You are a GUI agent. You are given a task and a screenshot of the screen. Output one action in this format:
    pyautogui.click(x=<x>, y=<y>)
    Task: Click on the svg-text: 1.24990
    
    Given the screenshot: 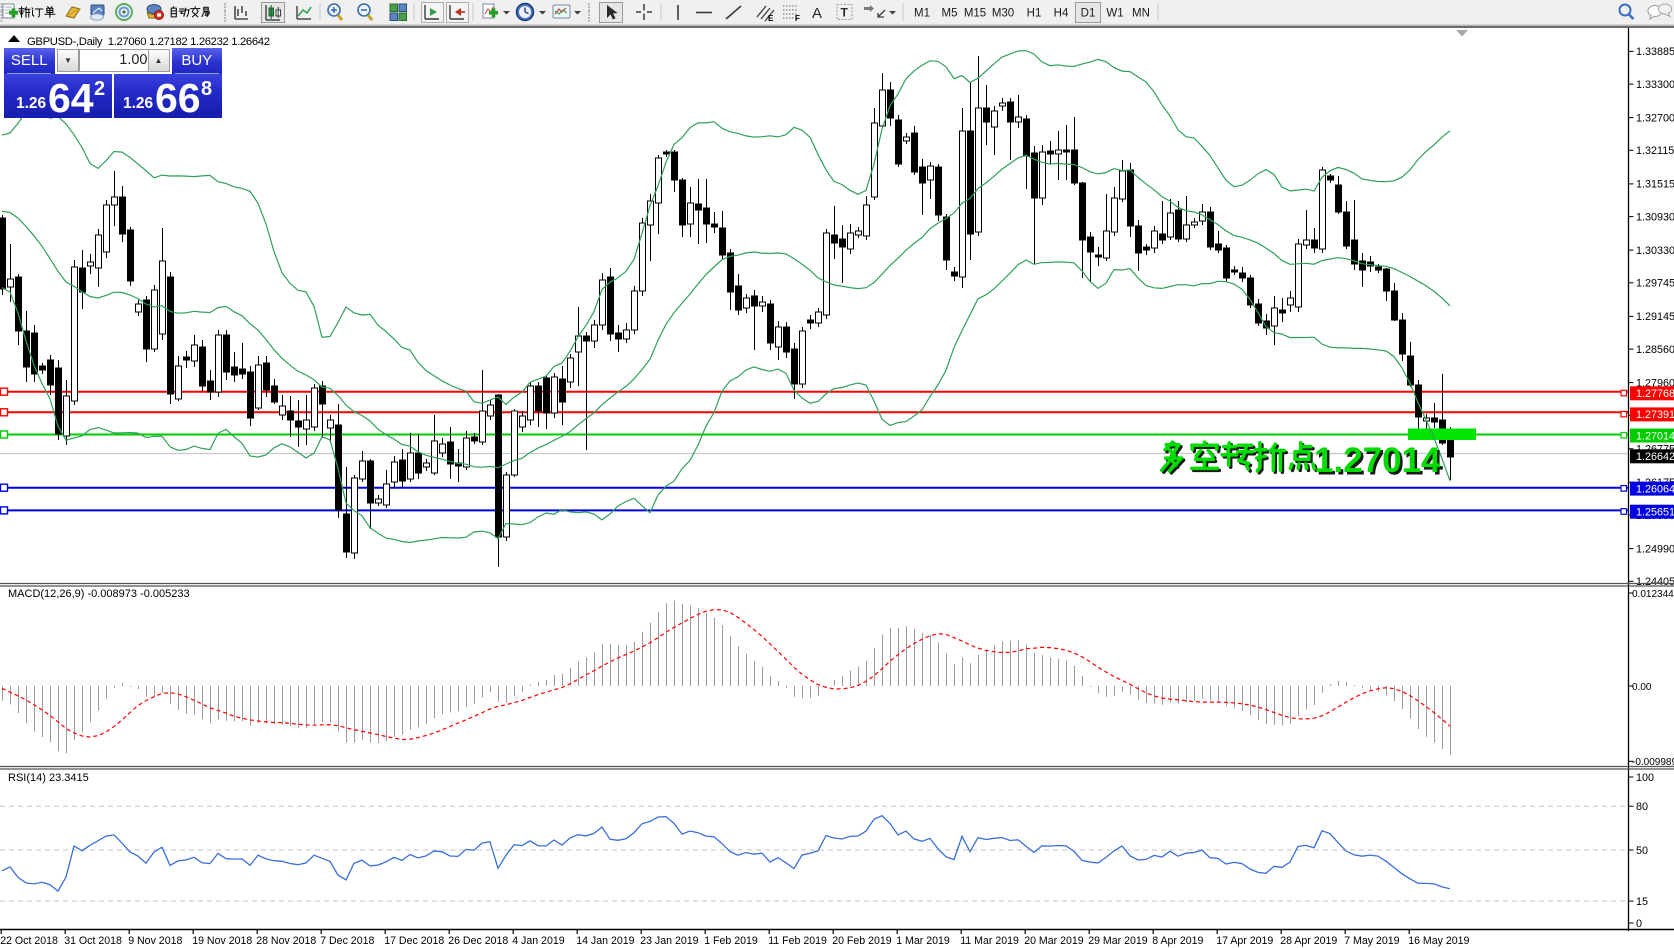 What is the action you would take?
    pyautogui.click(x=1655, y=549)
    